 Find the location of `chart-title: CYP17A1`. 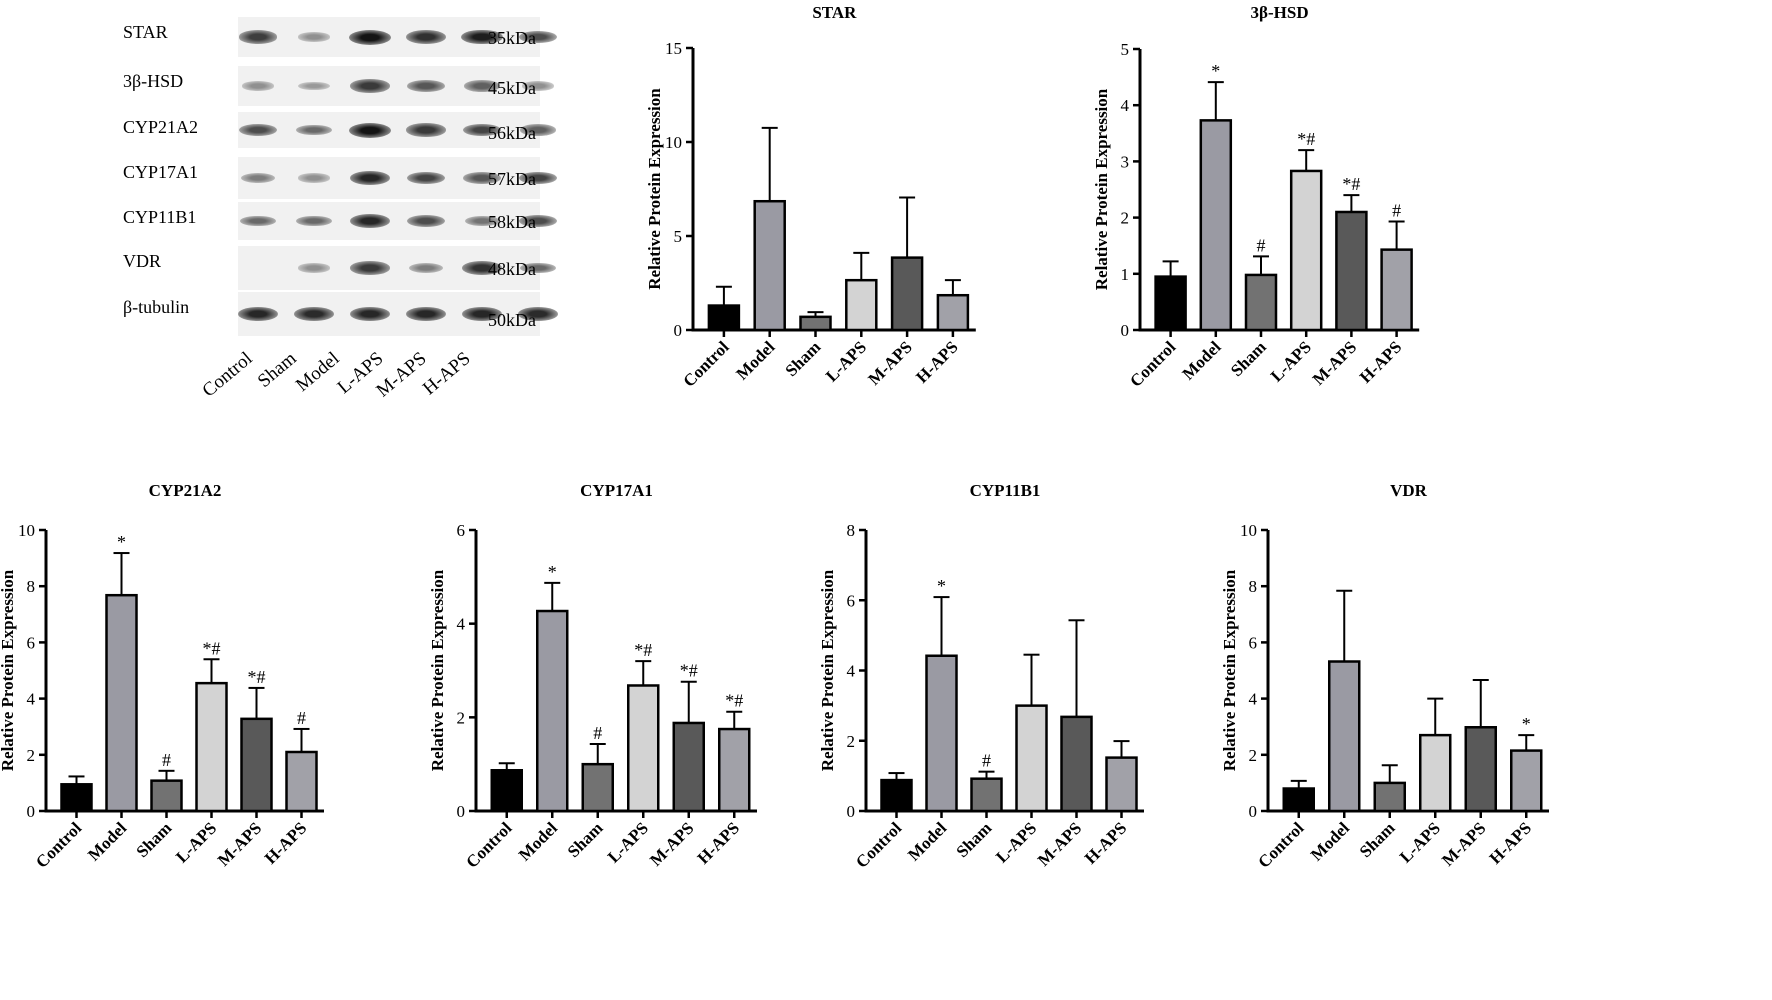

chart-title: CYP17A1 is located at coordinates (616, 490).